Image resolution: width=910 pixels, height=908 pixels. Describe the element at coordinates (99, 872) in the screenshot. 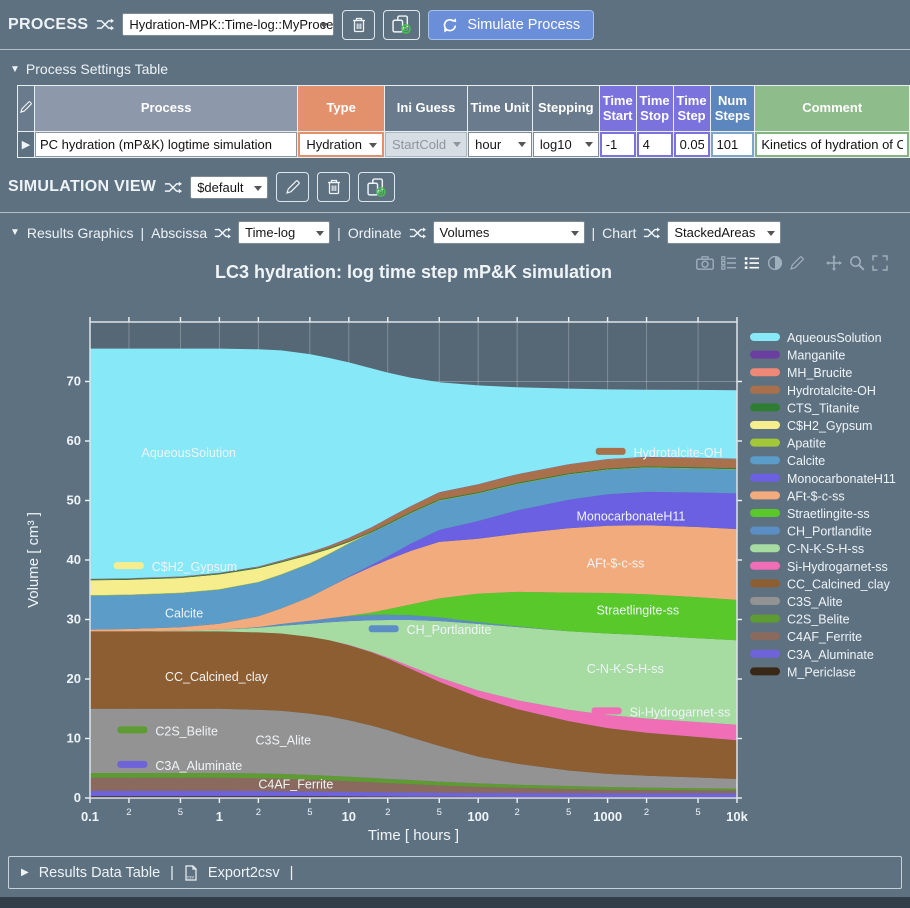

I see `results-table-label: Results Data Table` at that location.